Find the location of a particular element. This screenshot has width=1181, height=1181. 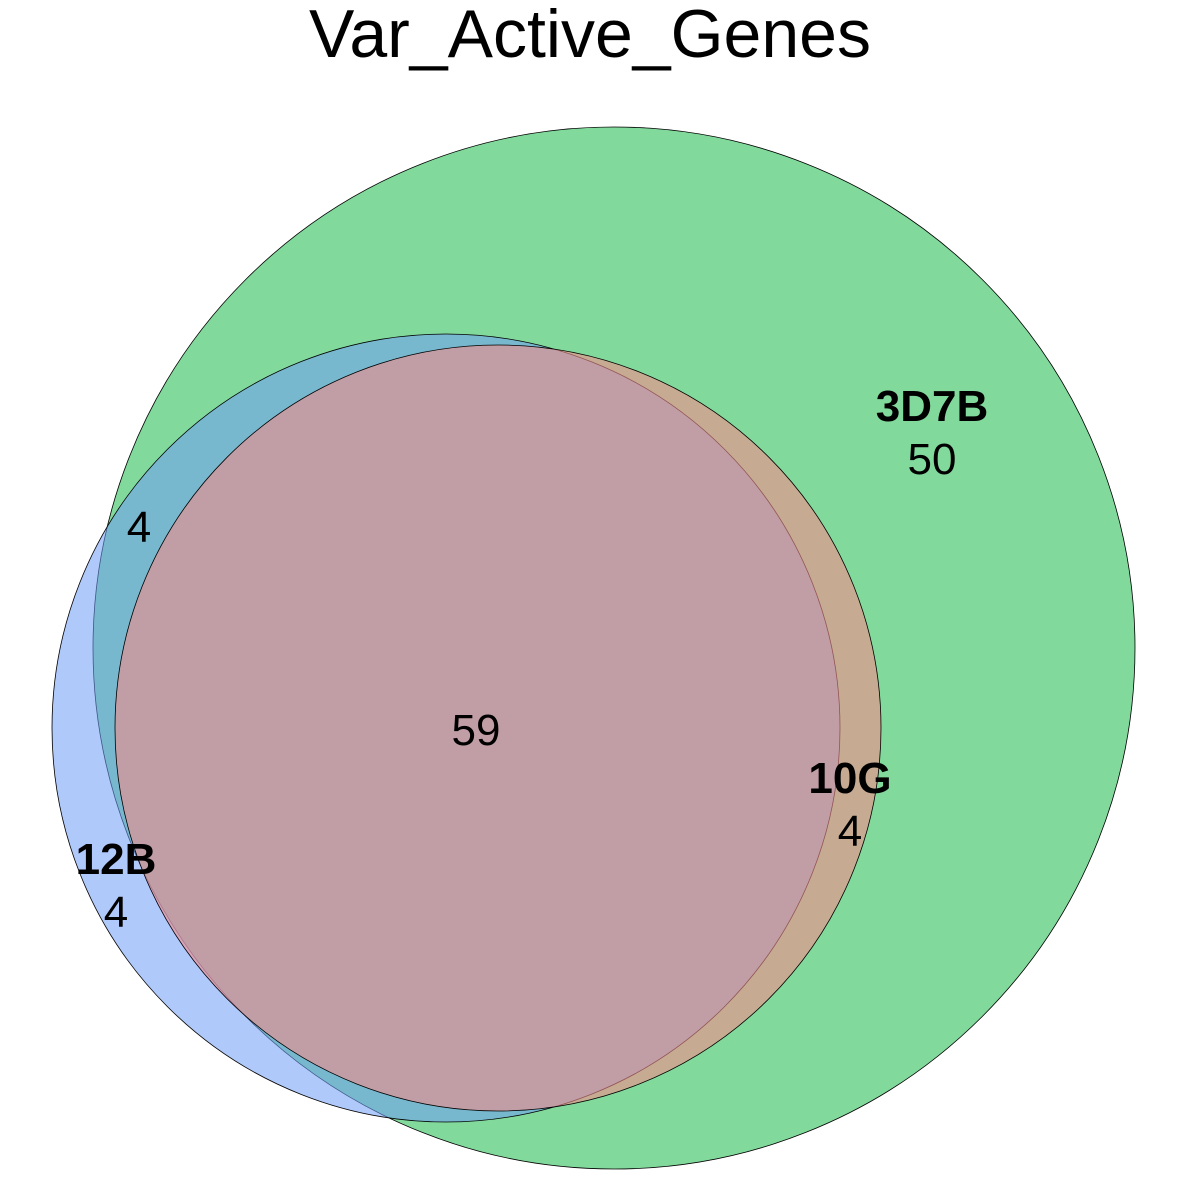

set-12b-label: 12B is located at coordinates (116, 859).